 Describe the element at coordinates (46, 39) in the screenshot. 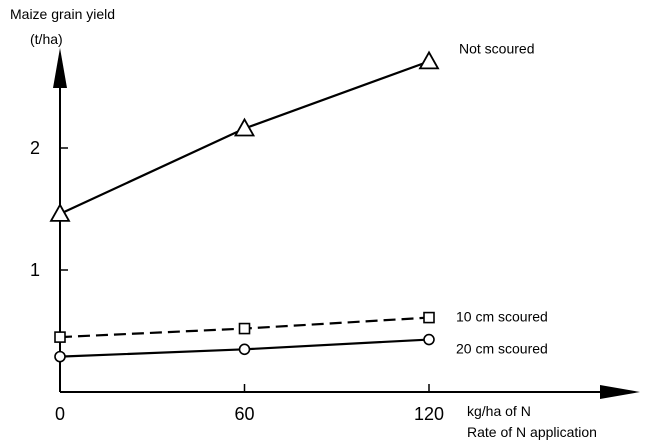

I see `y-axis-label-line2: (t/ha)` at that location.